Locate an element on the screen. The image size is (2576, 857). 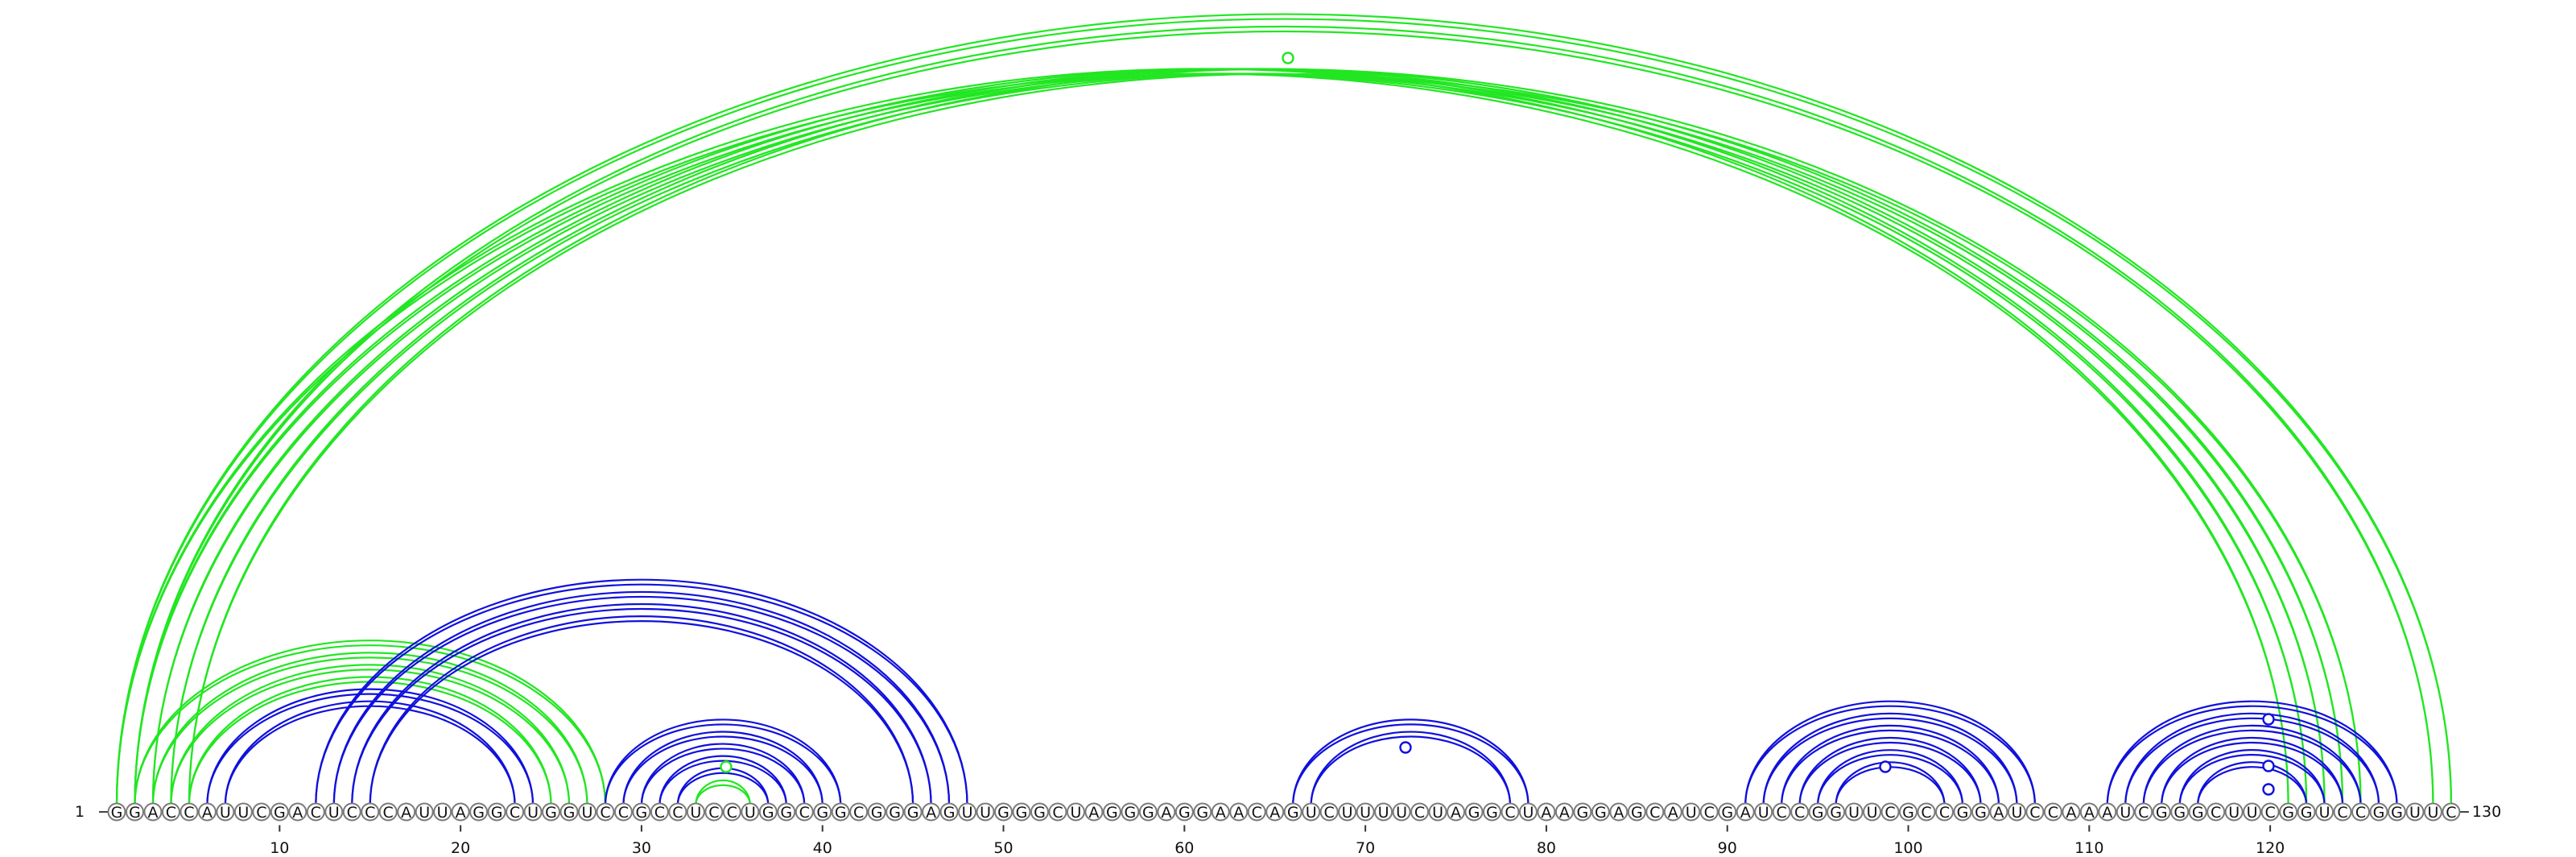
axis-tick-label: 30 is located at coordinates (641, 848).